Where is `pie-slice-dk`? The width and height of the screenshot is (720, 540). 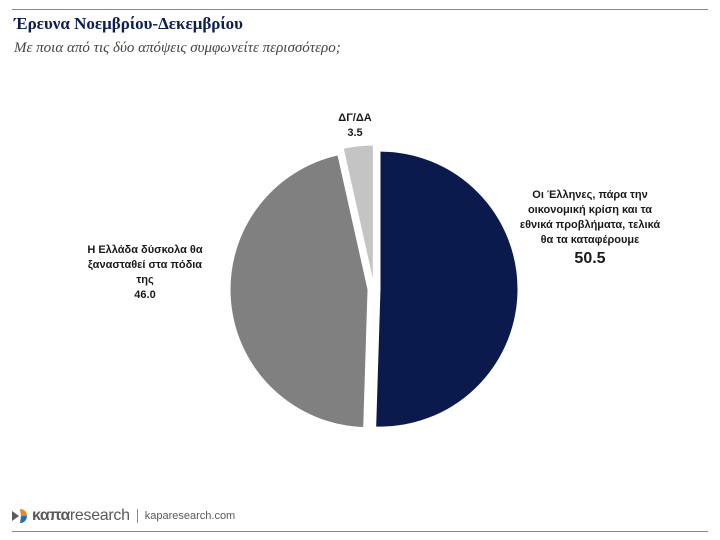 pie-slice-dk is located at coordinates (358, 214).